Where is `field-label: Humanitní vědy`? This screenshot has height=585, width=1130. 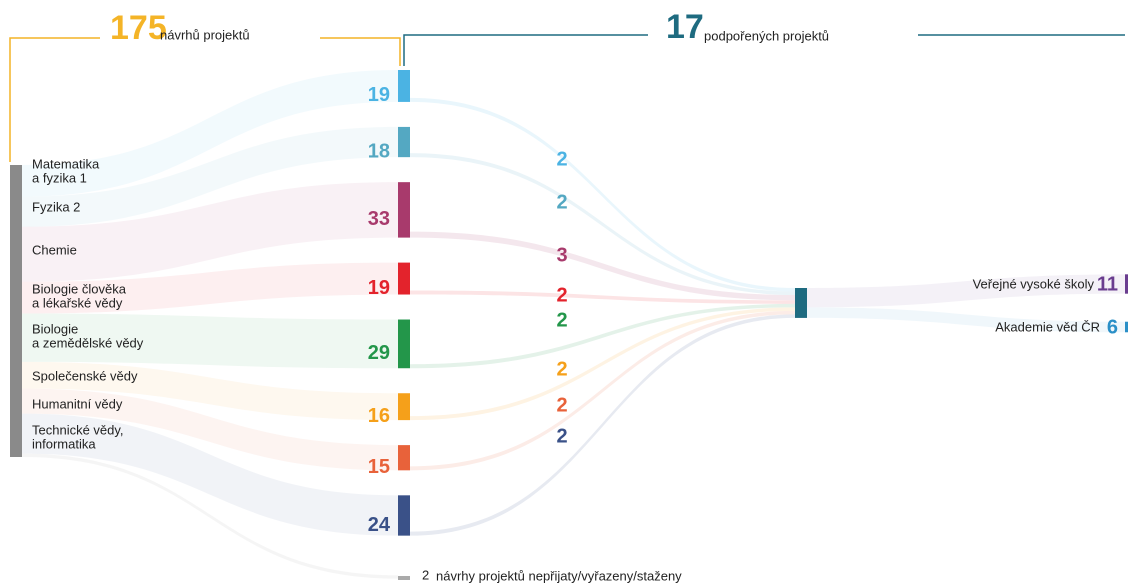
field-label: Humanitní vědy is located at coordinates (77, 403).